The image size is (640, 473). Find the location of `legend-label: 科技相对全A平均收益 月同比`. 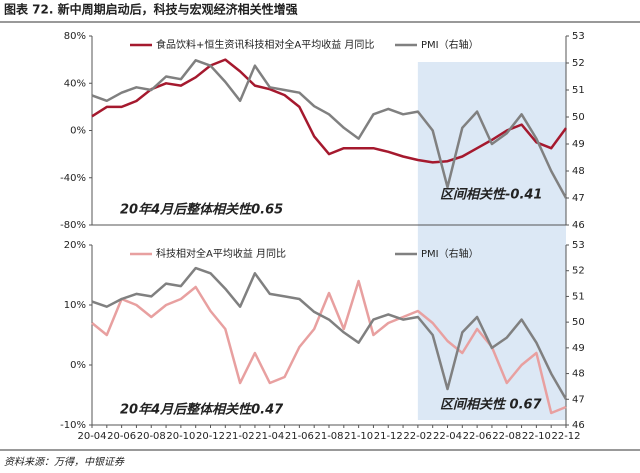

legend-label: 科技相对全A平均收益 月同比 is located at coordinates (221, 253).